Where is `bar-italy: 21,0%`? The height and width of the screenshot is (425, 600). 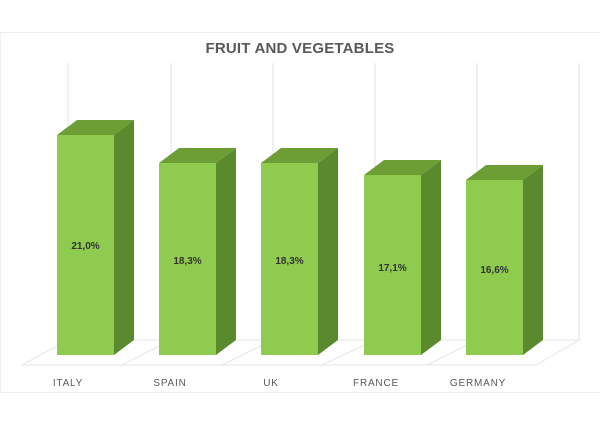 bar-italy: 21,0% is located at coordinates (95, 237).